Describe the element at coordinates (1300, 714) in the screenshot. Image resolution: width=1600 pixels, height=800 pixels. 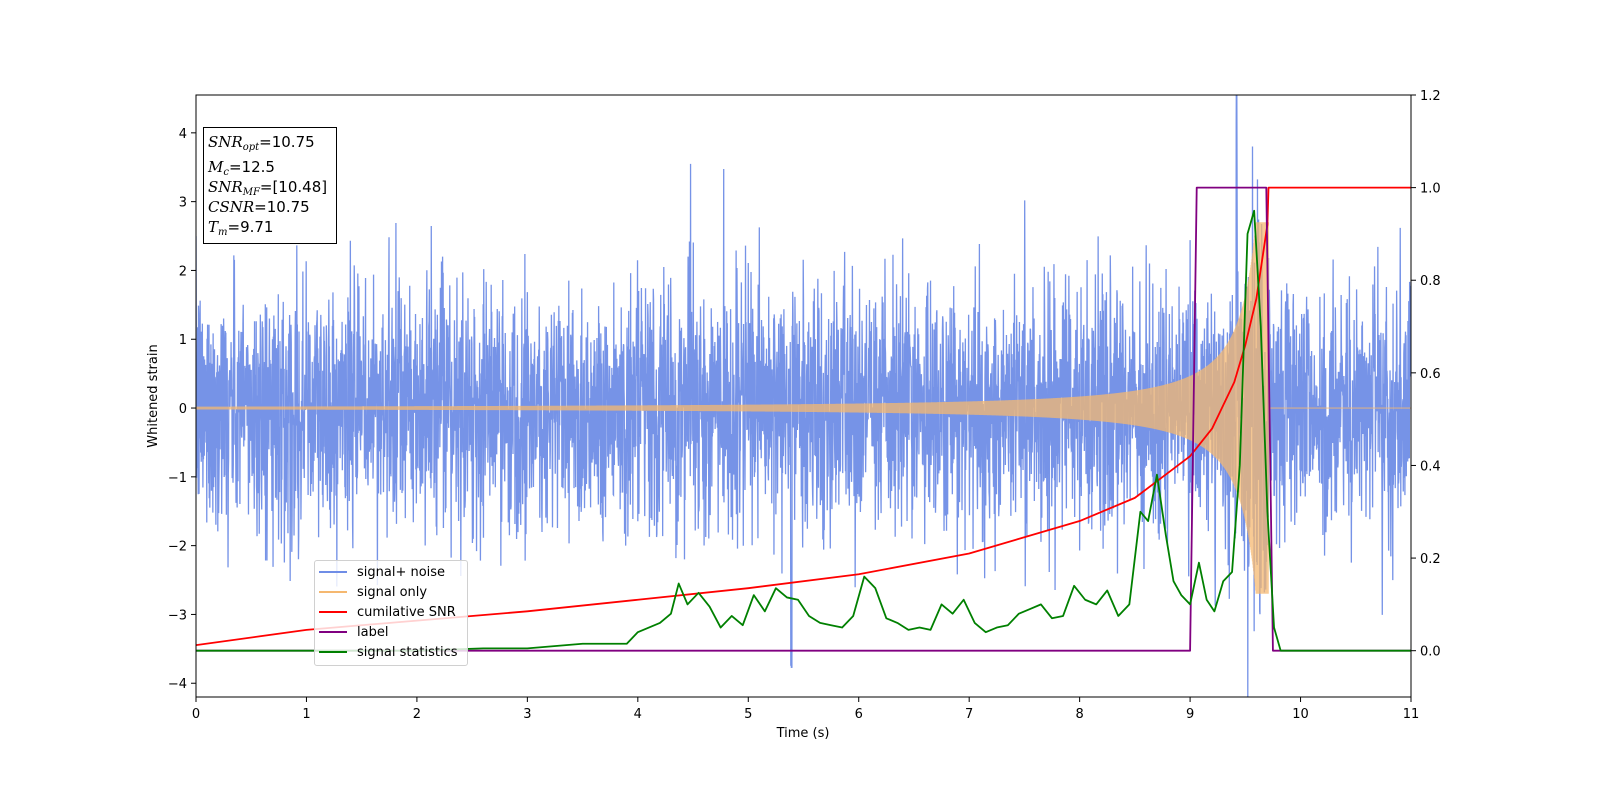
I see `x-tick-label: 10` at that location.